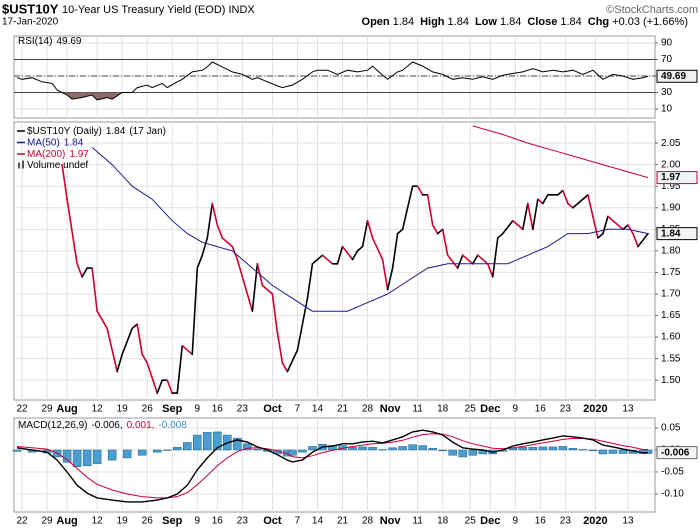 This screenshot has height=530, width=700. I want to click on quote-label: Low, so click(486, 22).